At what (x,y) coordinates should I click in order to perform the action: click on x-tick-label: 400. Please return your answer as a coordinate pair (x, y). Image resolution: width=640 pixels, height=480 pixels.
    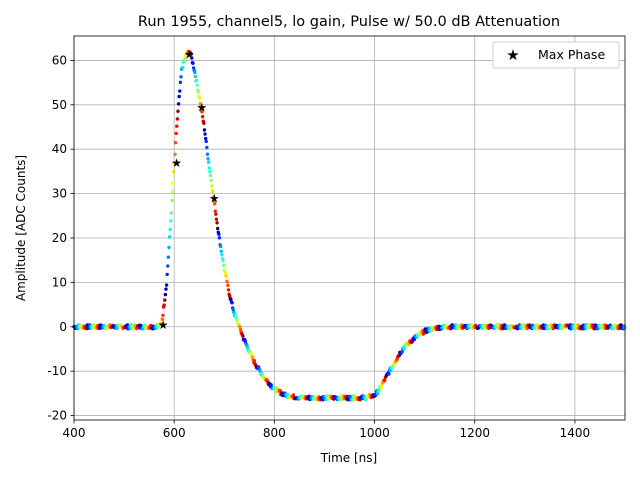
    Looking at the image, I should click on (74, 433).